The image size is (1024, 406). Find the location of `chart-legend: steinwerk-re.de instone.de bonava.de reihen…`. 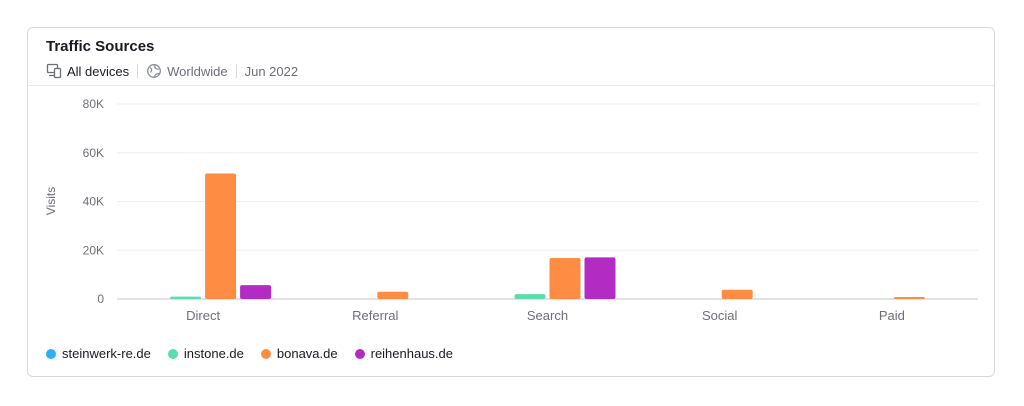

chart-legend: steinwerk-re.de instone.de bonava.de reihen… is located at coordinates (258, 353).